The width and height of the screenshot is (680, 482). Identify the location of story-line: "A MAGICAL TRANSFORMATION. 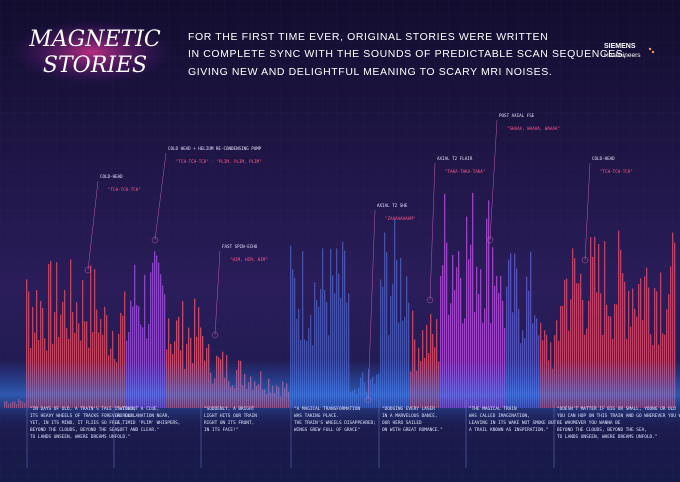
(327, 409).